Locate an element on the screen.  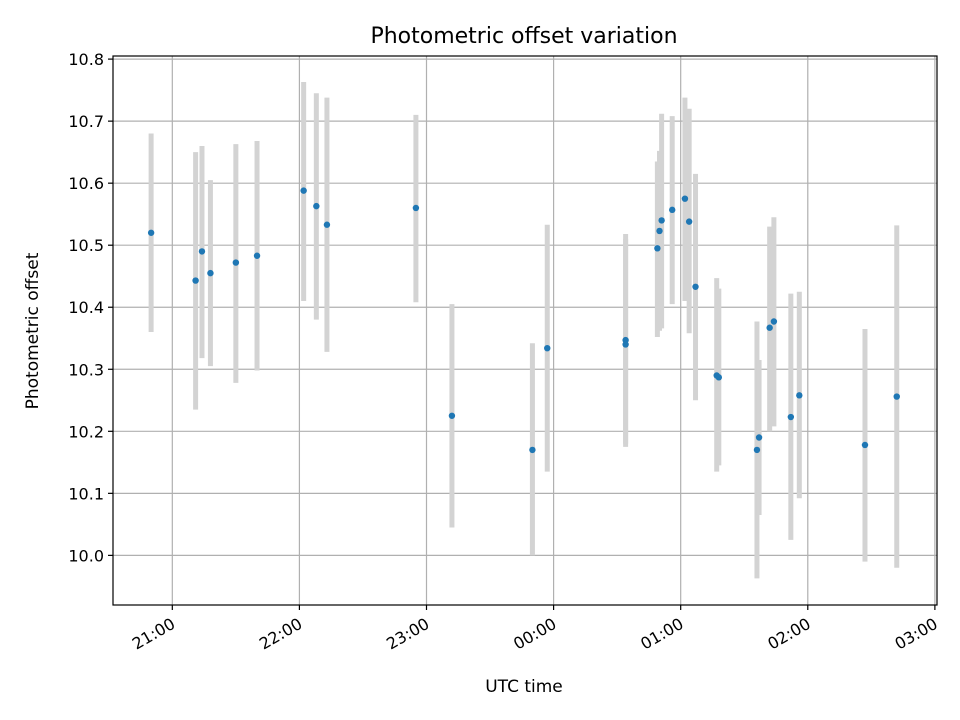
x-tick-label: 03:00 is located at coordinates (915, 634).